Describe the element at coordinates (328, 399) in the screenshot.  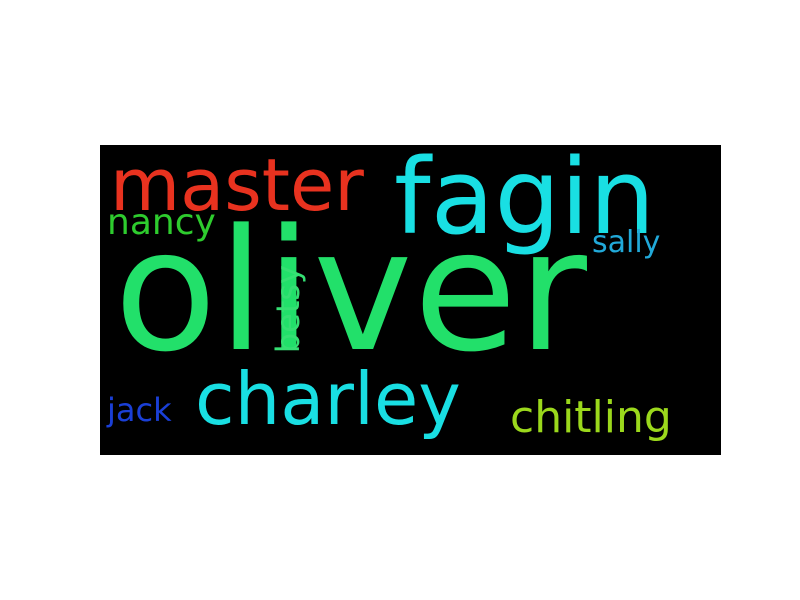
I see `word-charley: charley` at that location.